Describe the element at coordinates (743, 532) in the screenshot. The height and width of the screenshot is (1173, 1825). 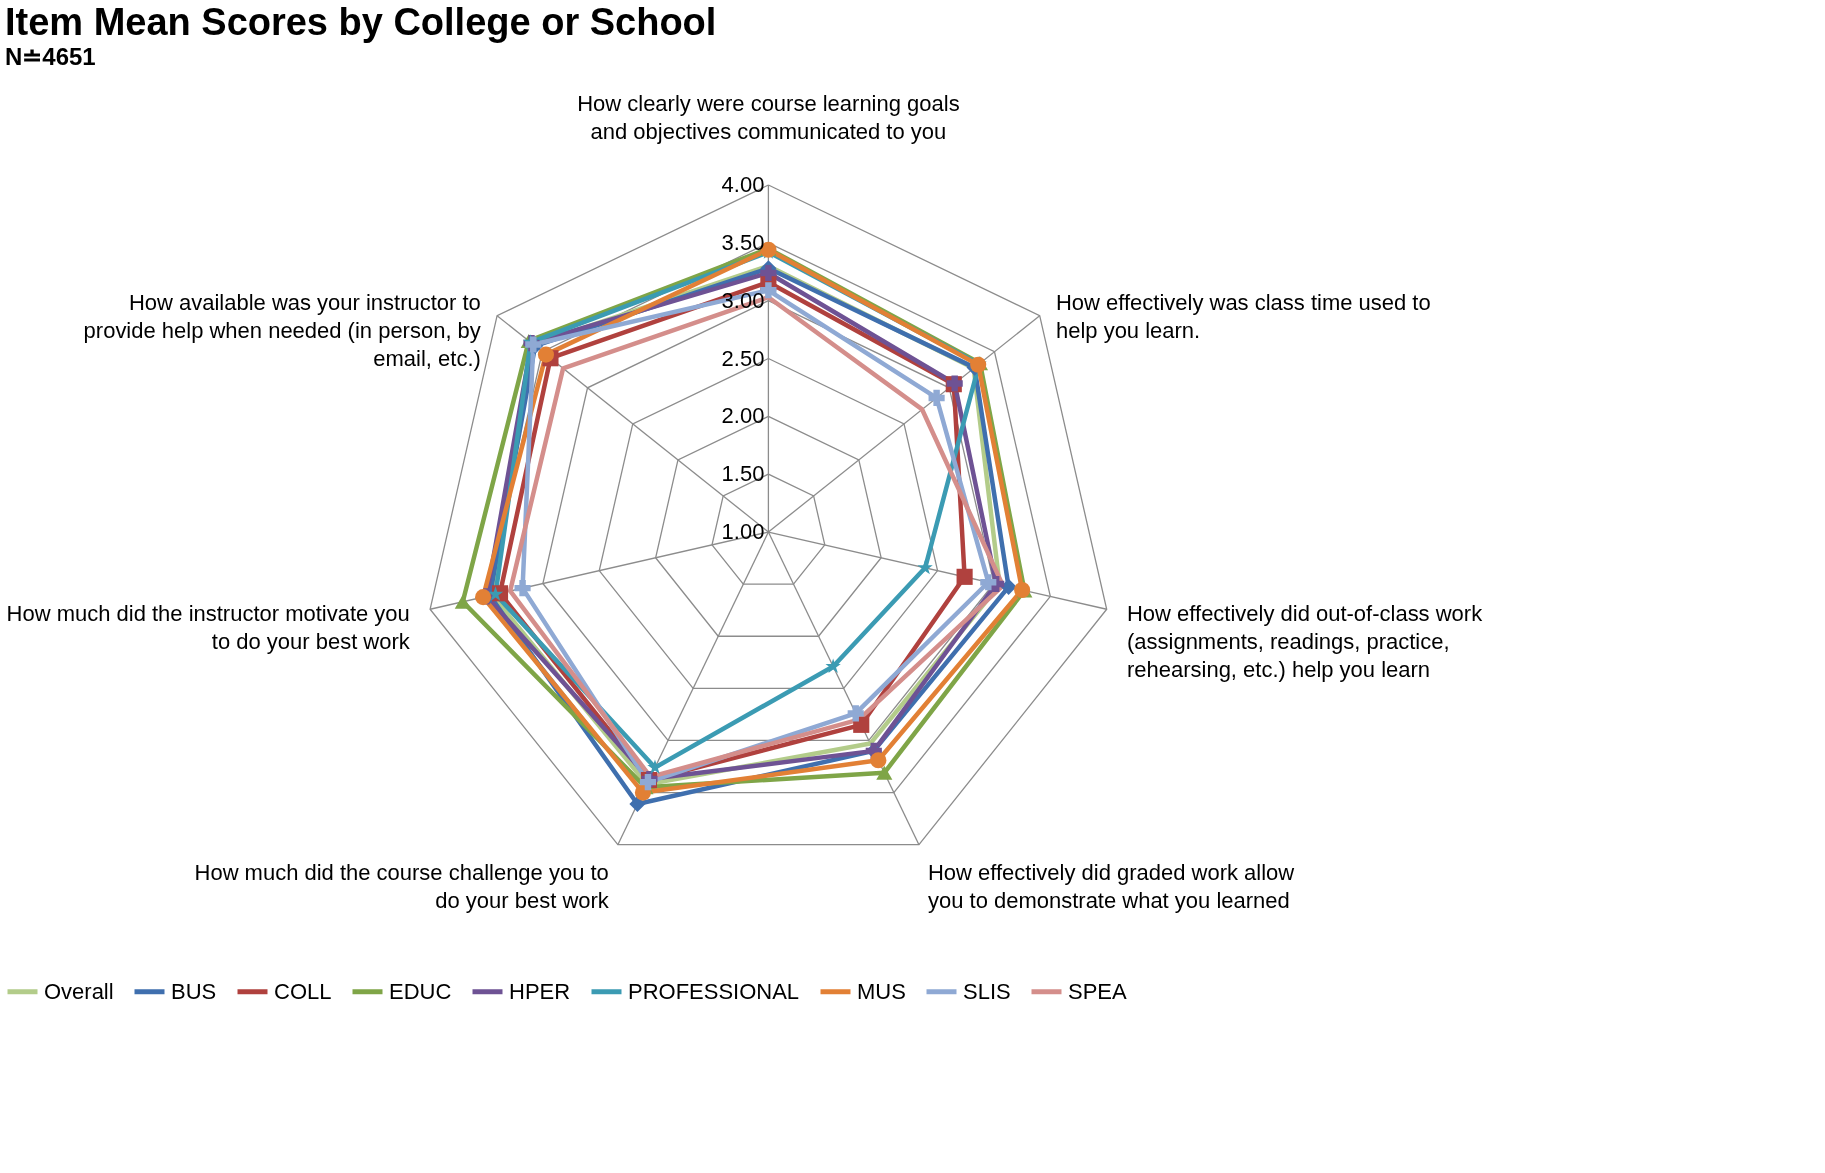
I see `y-tick-label: 1.00` at that location.